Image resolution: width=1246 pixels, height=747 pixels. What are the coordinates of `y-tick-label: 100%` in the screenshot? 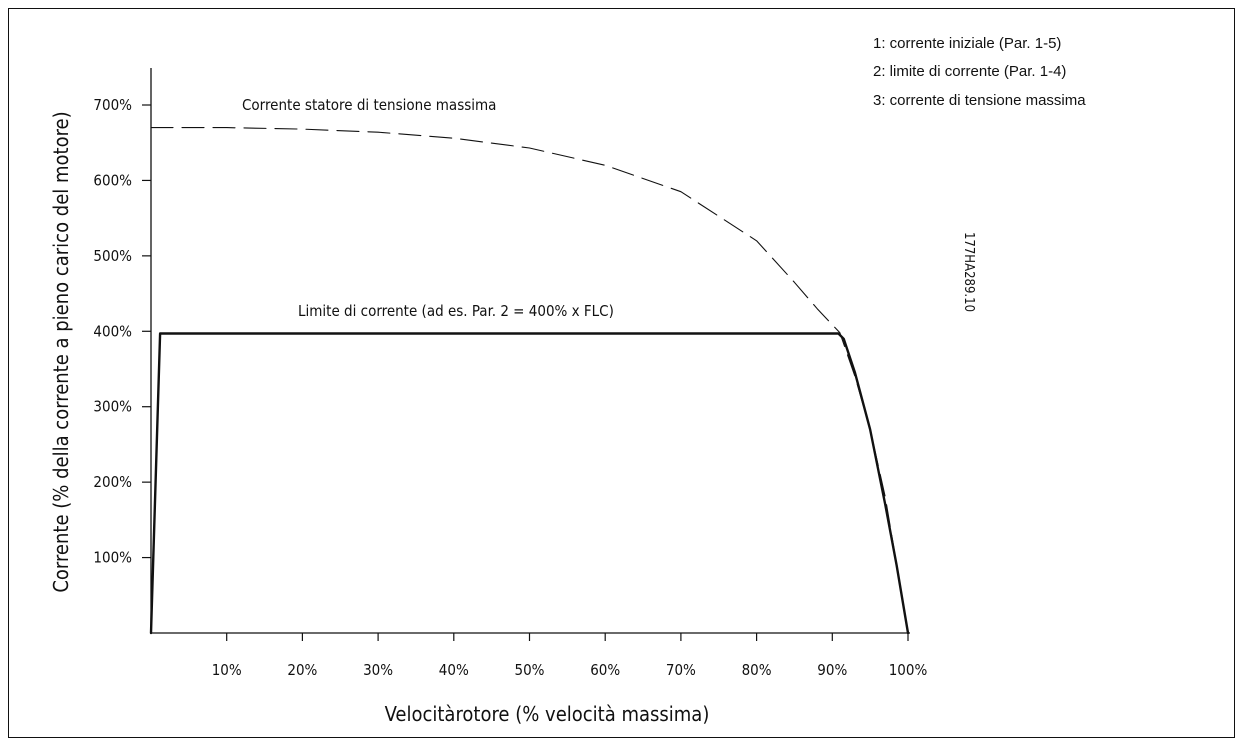 It's located at (112, 558).